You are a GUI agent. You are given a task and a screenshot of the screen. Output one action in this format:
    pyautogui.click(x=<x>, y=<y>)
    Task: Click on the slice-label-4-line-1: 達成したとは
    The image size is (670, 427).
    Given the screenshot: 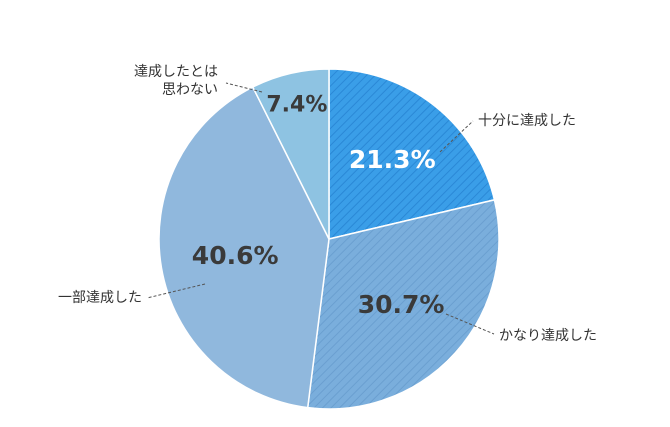 What is the action you would take?
    pyautogui.click(x=176, y=72)
    